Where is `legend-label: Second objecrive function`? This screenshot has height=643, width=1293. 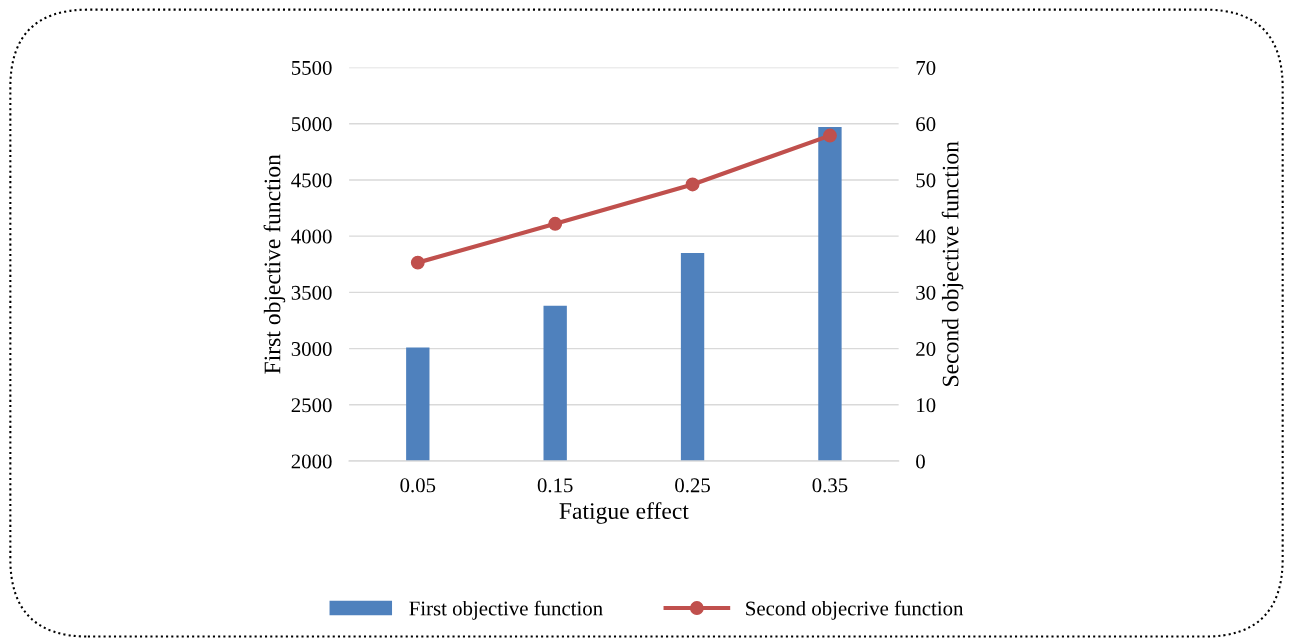
legend-label: Second objecrive function is located at coordinates (855, 610).